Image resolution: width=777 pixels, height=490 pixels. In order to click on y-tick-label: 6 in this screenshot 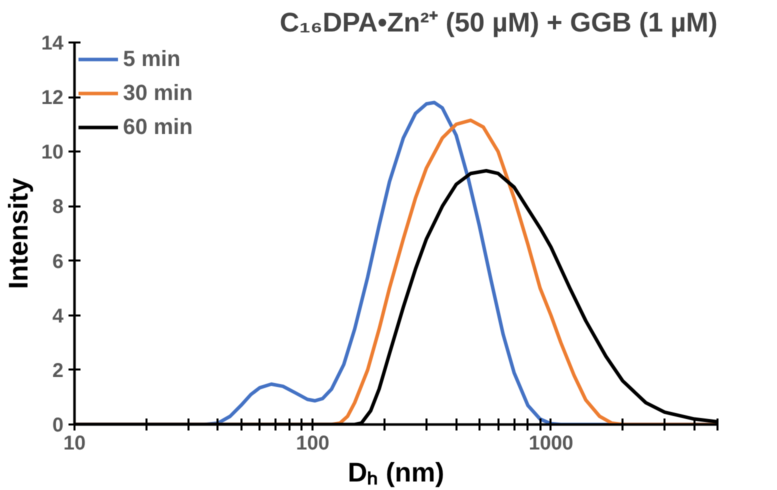, I will do `click(58, 261)`.